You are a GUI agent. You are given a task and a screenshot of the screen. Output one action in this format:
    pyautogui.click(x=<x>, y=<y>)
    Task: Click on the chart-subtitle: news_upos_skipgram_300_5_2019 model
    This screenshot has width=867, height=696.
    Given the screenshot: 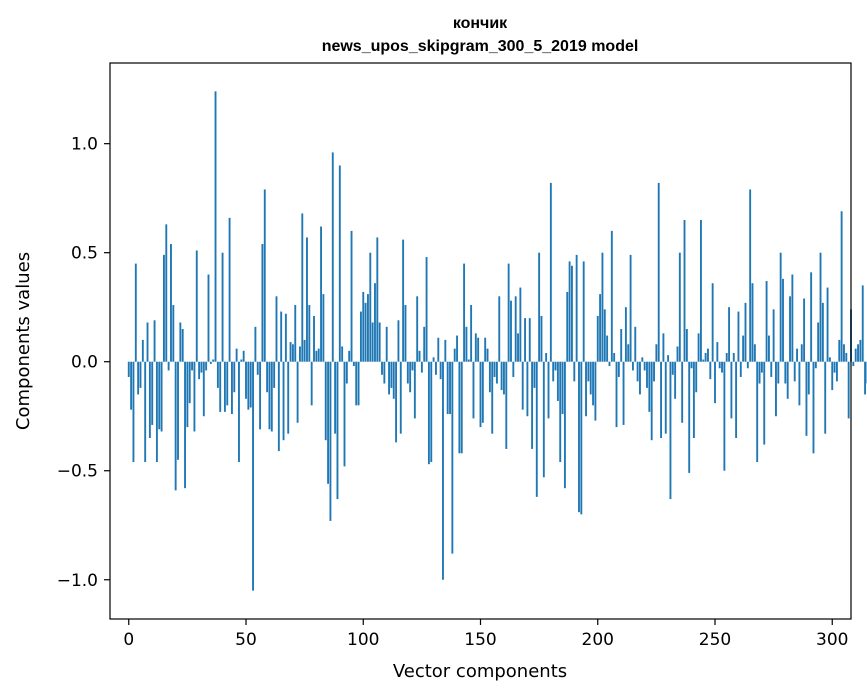 What is the action you would take?
    pyautogui.click(x=480, y=46)
    